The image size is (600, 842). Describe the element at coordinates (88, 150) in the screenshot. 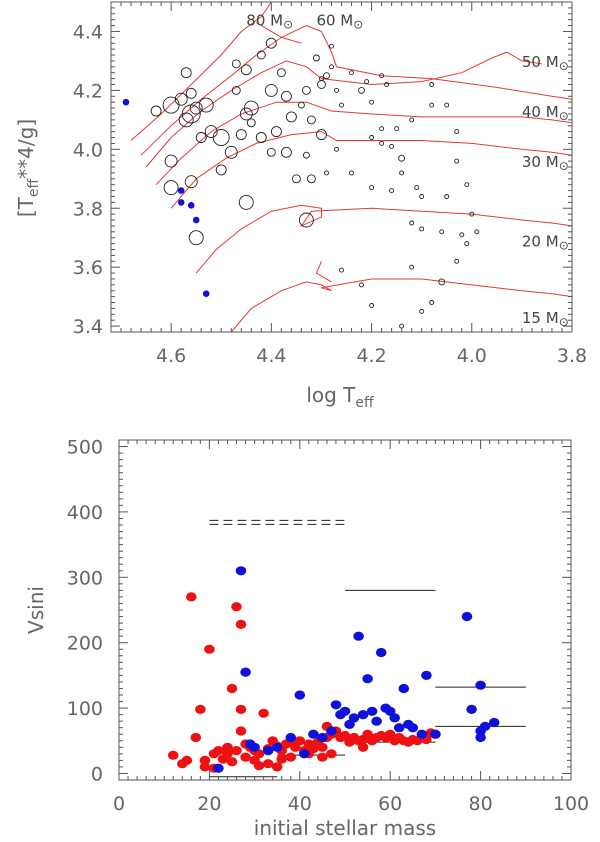

I see `y-tick-label: 4.0` at that location.